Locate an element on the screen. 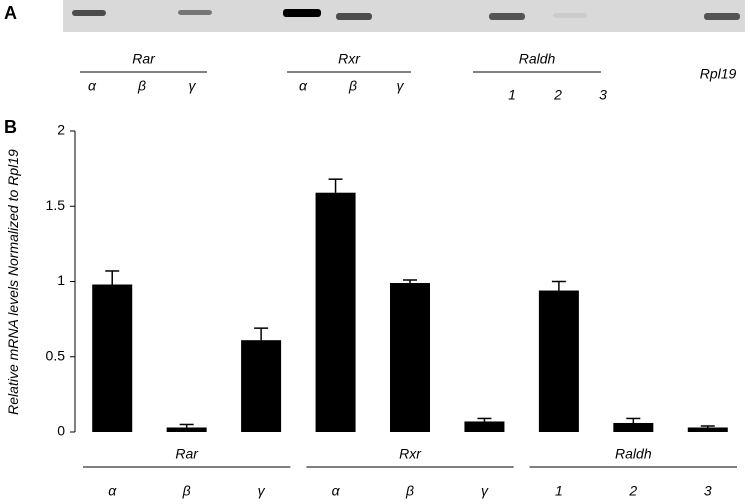 The image size is (750, 504). y-tick-label: 0 is located at coordinates (61, 431).